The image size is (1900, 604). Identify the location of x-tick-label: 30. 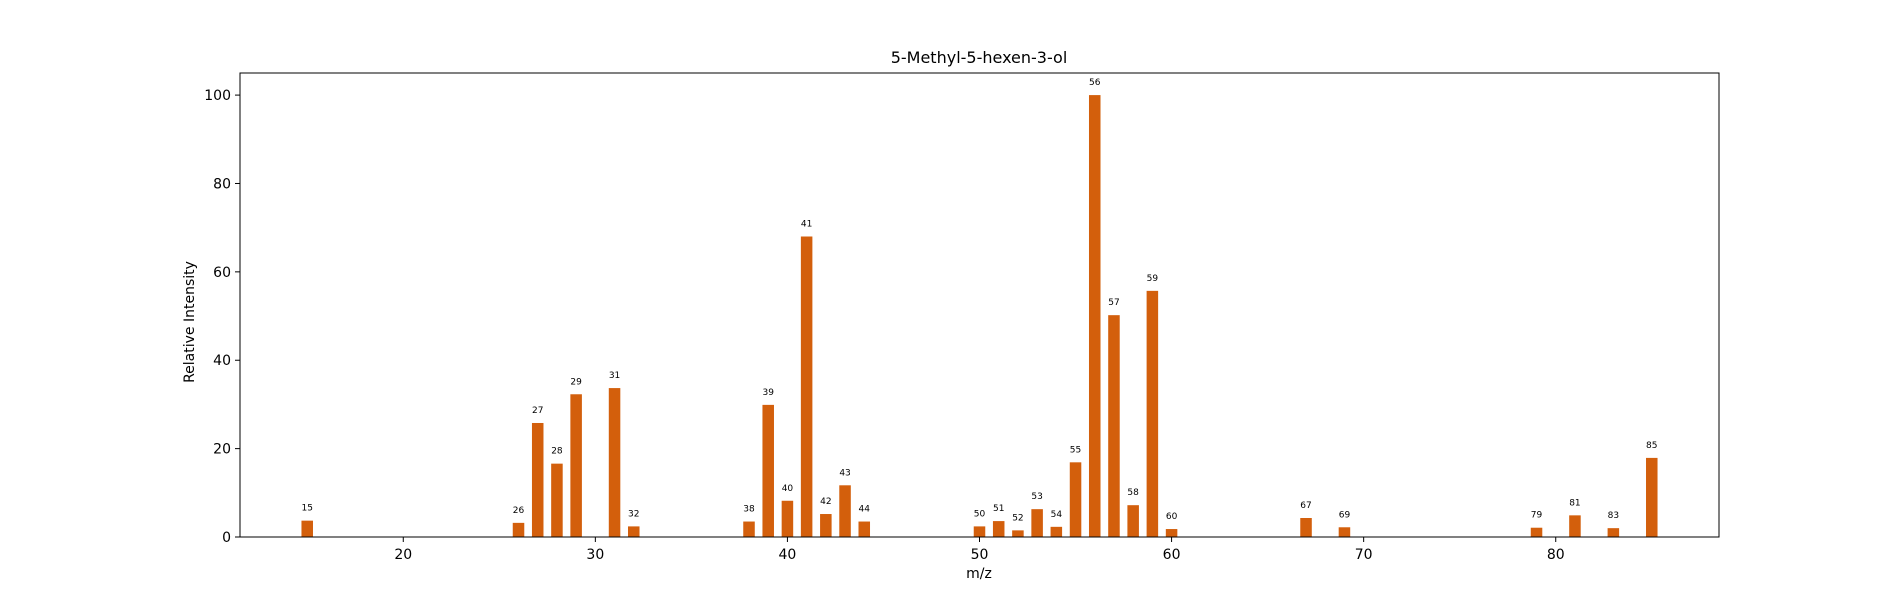
(595, 555).